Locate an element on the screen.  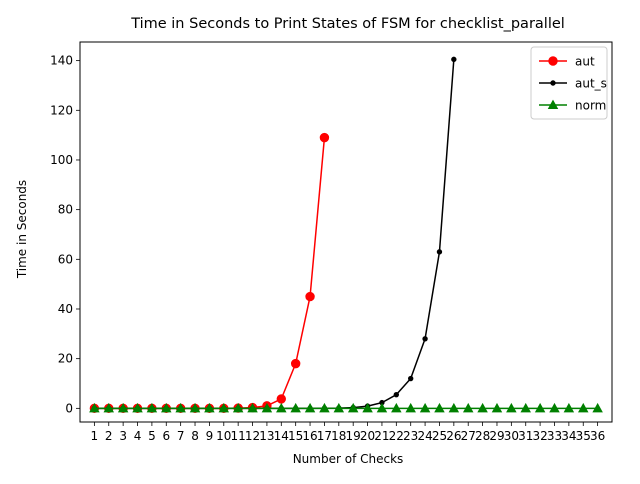
y-tick-label: 60 is located at coordinates (65, 259).